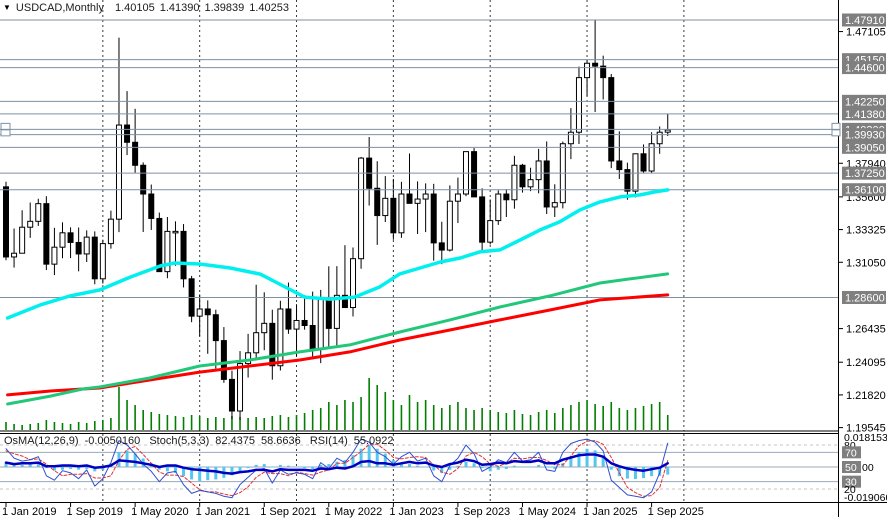 The image size is (887, 520). I want to click on price-level-badge-label: 1.42250, so click(865, 102).